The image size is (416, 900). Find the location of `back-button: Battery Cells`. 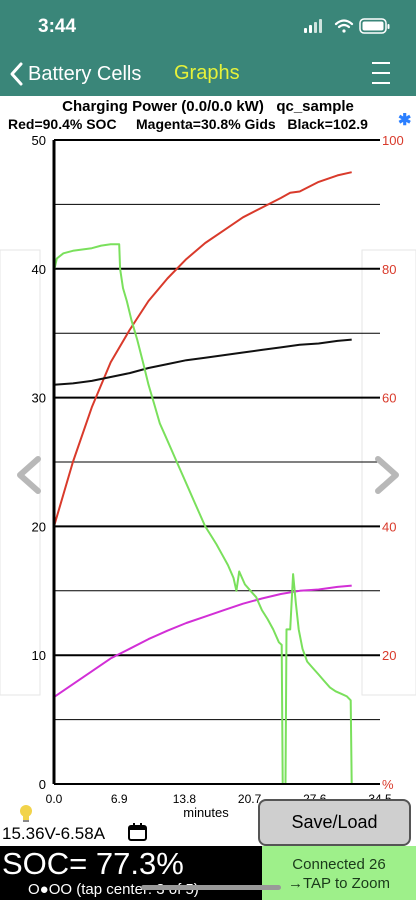

back-button: Battery Cells is located at coordinates (74, 74).